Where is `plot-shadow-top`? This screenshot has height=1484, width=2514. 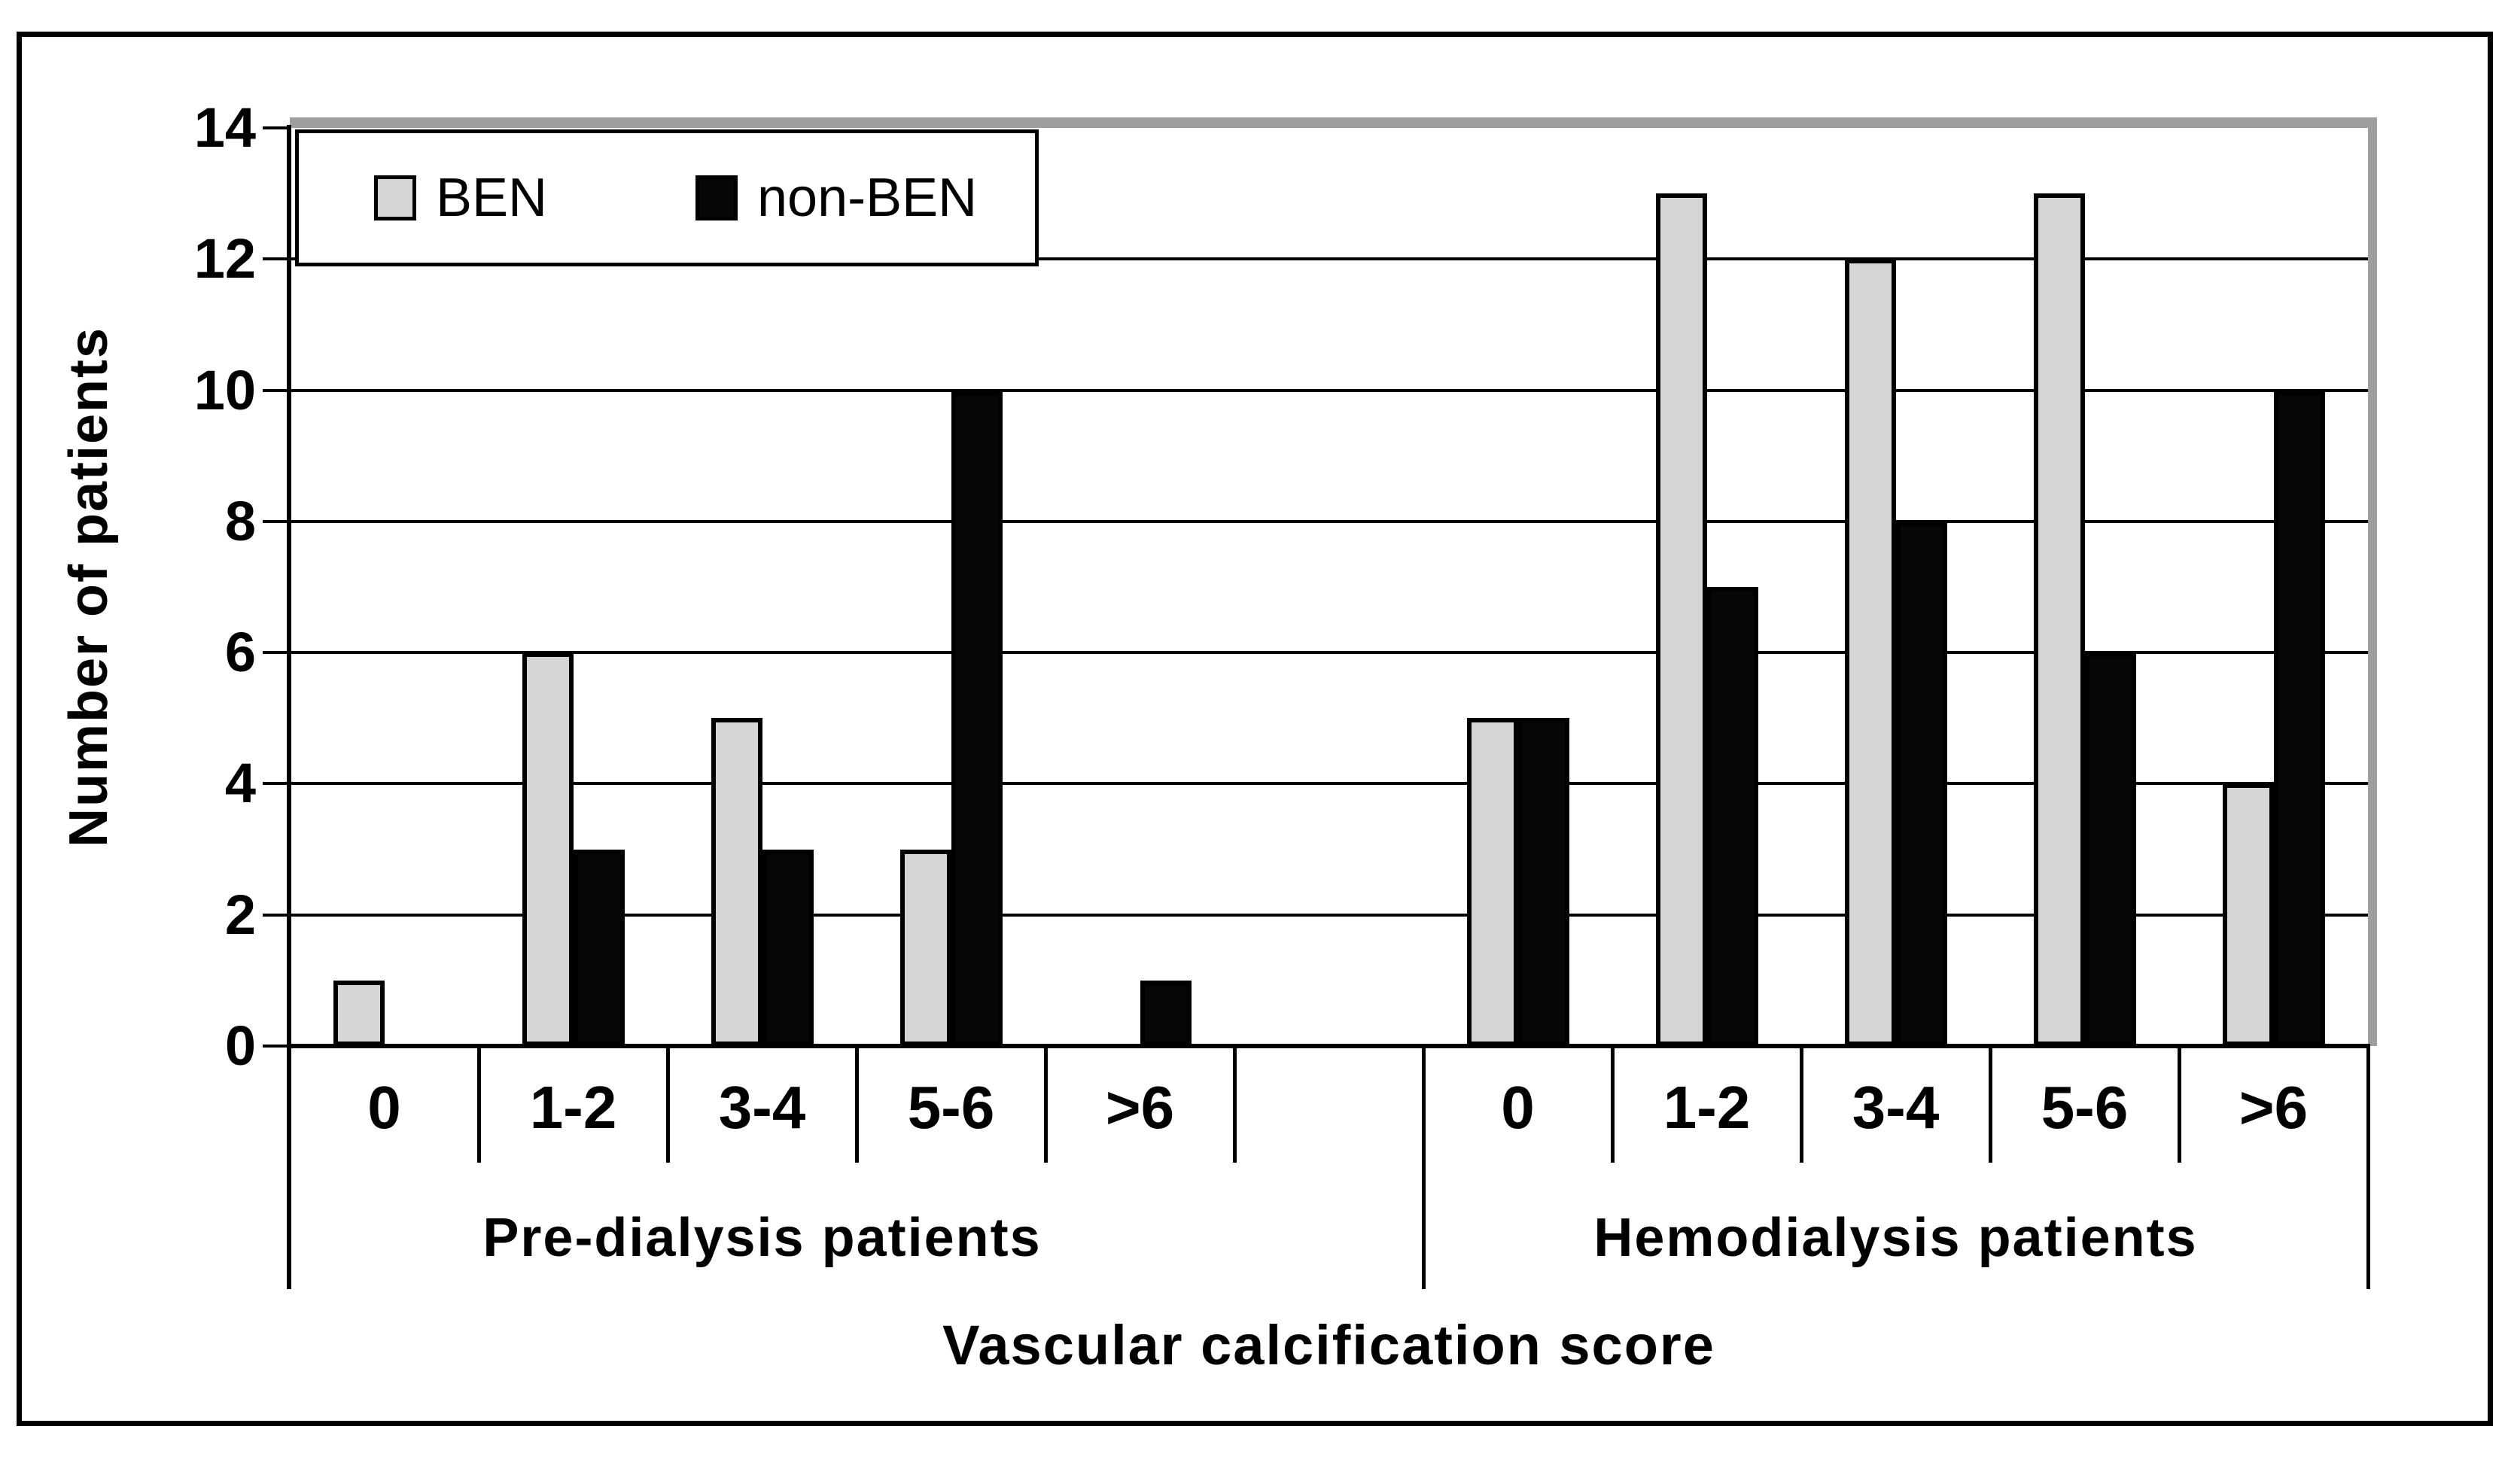
plot-shadow-top is located at coordinates (1333, 122).